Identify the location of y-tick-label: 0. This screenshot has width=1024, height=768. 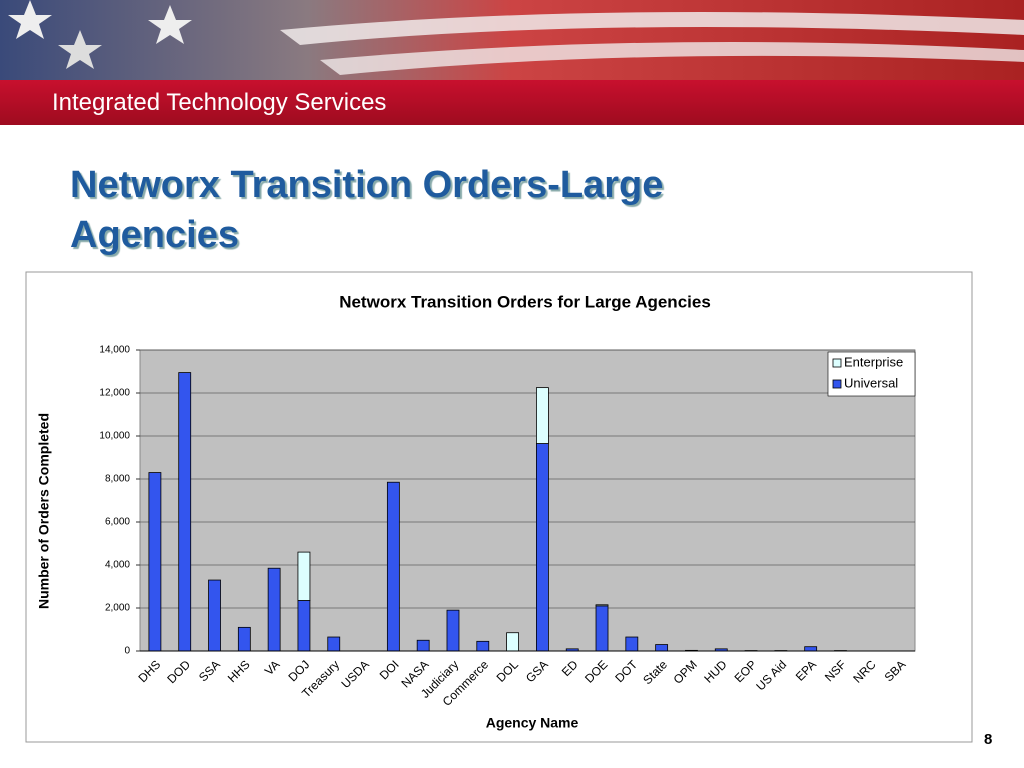
(127, 651).